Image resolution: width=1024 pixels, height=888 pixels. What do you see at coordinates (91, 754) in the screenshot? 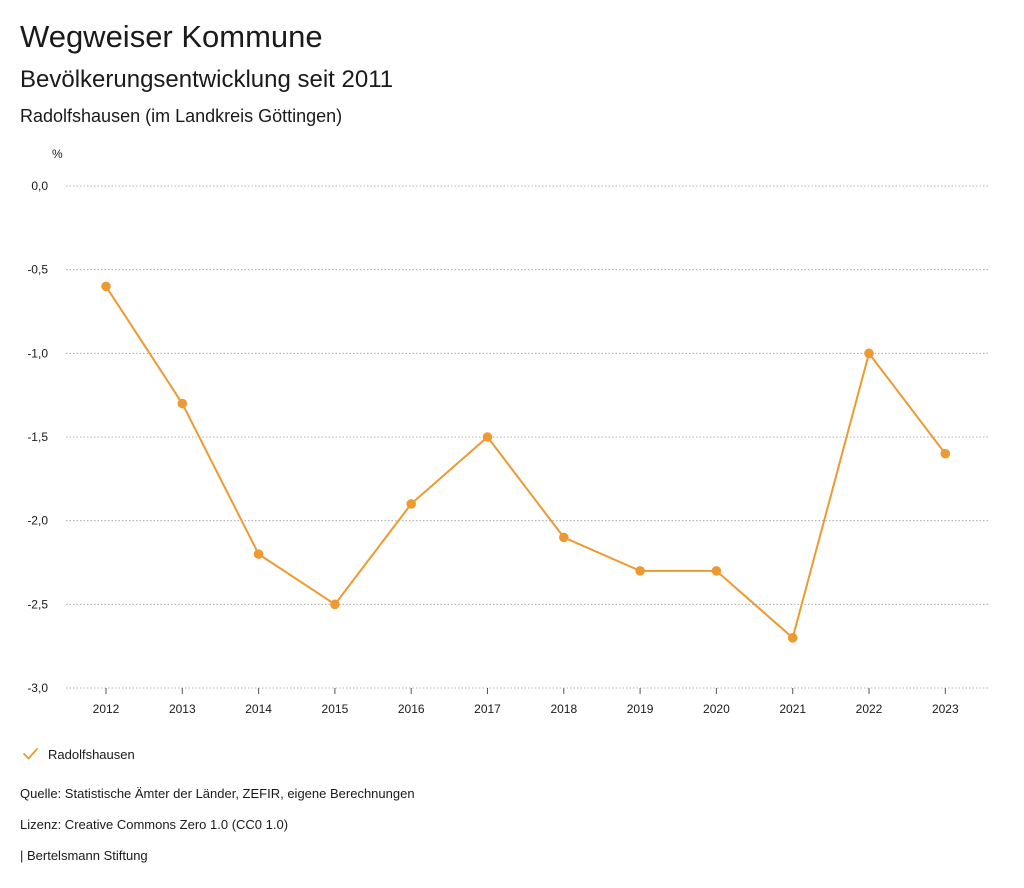
I see `legend-label: Radolfshausen` at bounding box center [91, 754].